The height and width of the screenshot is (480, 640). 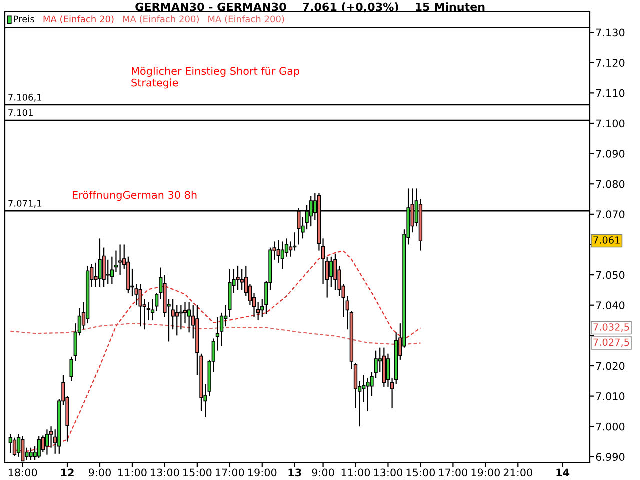 What do you see at coordinates (25, 204) in the screenshot?
I see `ref-line-label: 7.071,1` at bounding box center [25, 204].